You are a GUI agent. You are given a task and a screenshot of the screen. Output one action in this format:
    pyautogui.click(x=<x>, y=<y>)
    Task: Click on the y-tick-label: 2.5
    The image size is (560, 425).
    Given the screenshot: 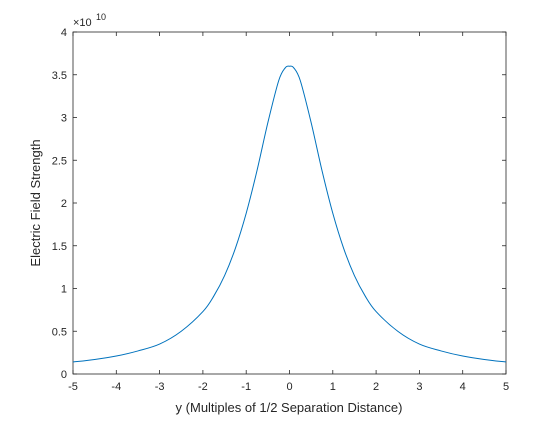 What is the action you would take?
    pyautogui.click(x=59, y=161)
    